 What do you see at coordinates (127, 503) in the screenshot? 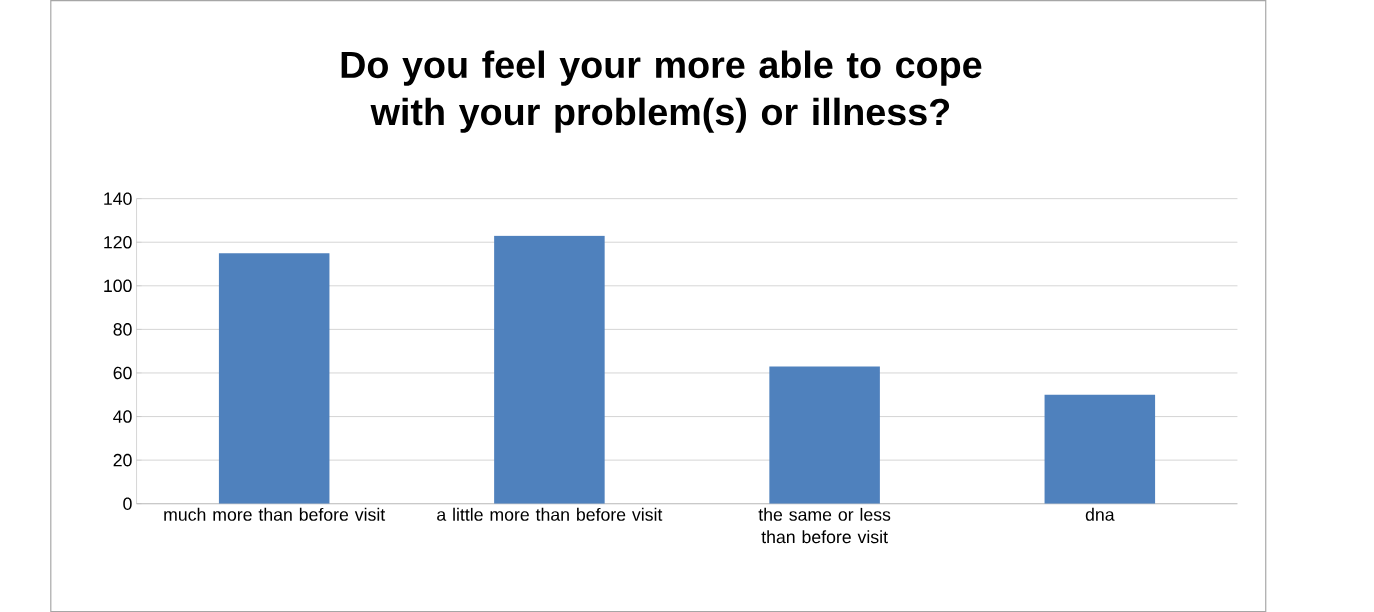
I see `y-tick-label: 0` at bounding box center [127, 503].